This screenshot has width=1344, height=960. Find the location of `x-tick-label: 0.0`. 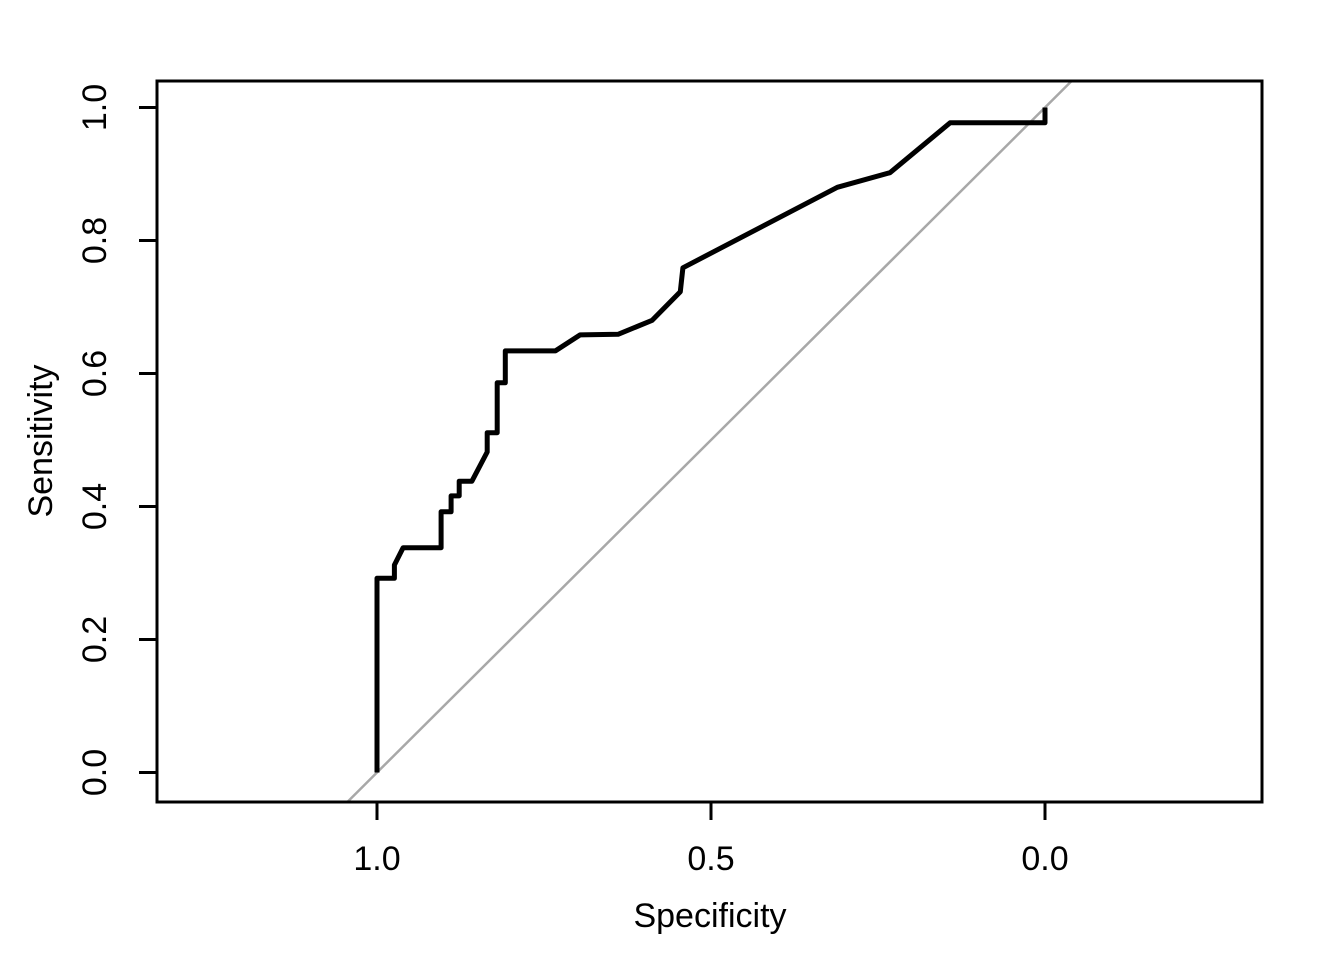

x-tick-label: 0.0 is located at coordinates (1044, 859).